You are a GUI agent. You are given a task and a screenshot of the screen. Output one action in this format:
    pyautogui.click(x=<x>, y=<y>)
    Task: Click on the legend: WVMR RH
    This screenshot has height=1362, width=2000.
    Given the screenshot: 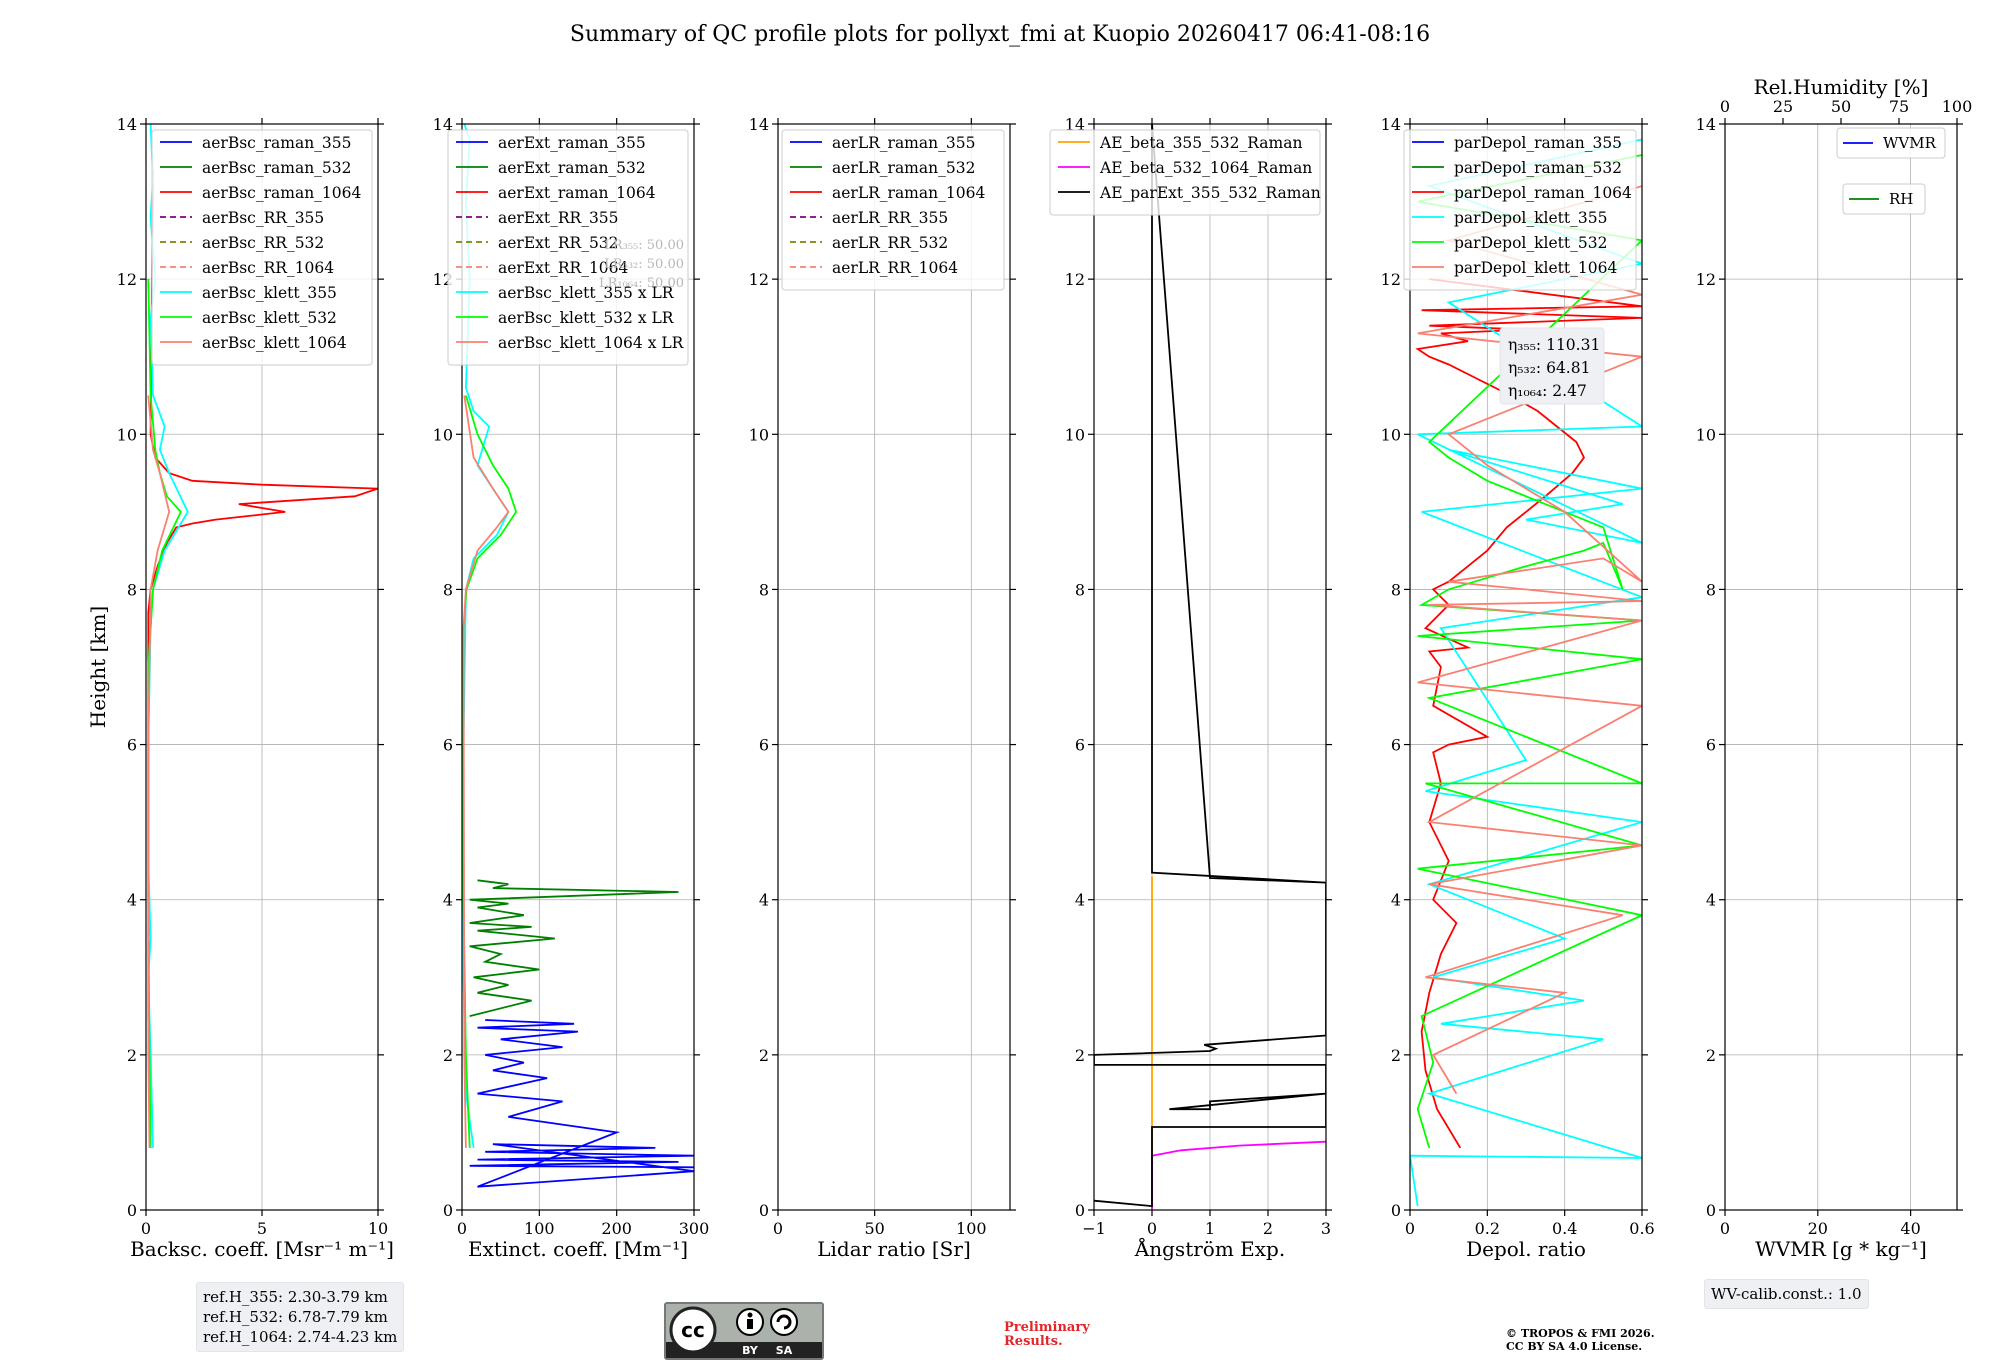 What is the action you would take?
    pyautogui.click(x=1891, y=171)
    